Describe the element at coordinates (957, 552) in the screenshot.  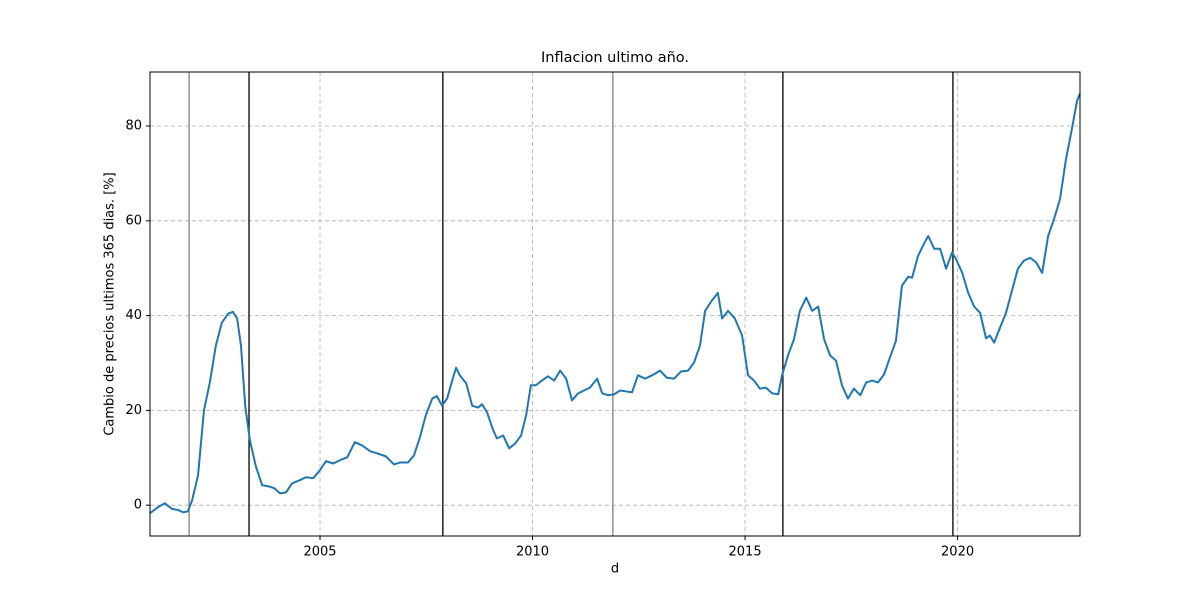
I see `x-tick-label: 2020` at that location.